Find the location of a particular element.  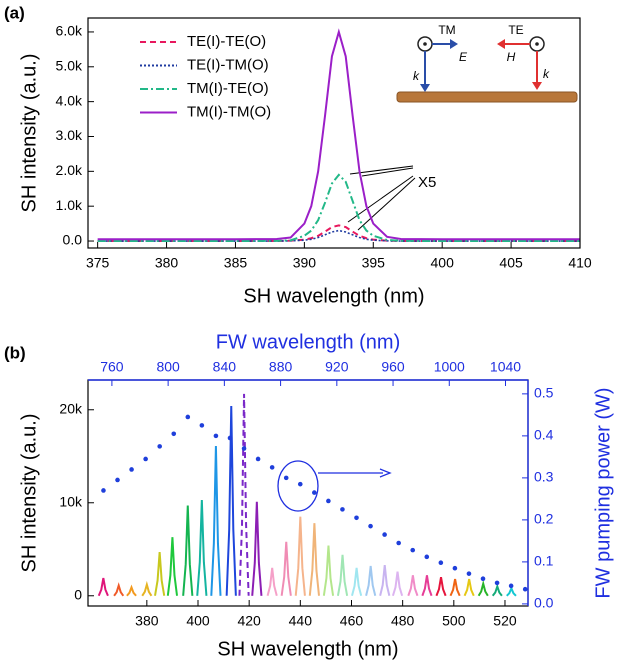

annotation: X5 is located at coordinates (427, 182).